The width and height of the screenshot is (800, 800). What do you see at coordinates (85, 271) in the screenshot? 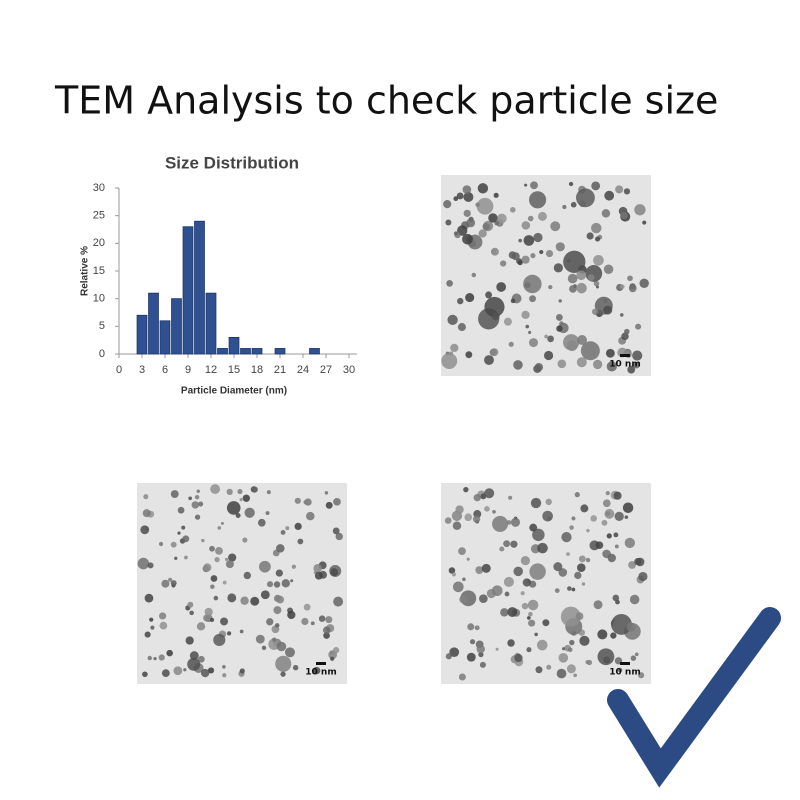
I see `y-axis-label: Relative %` at bounding box center [85, 271].